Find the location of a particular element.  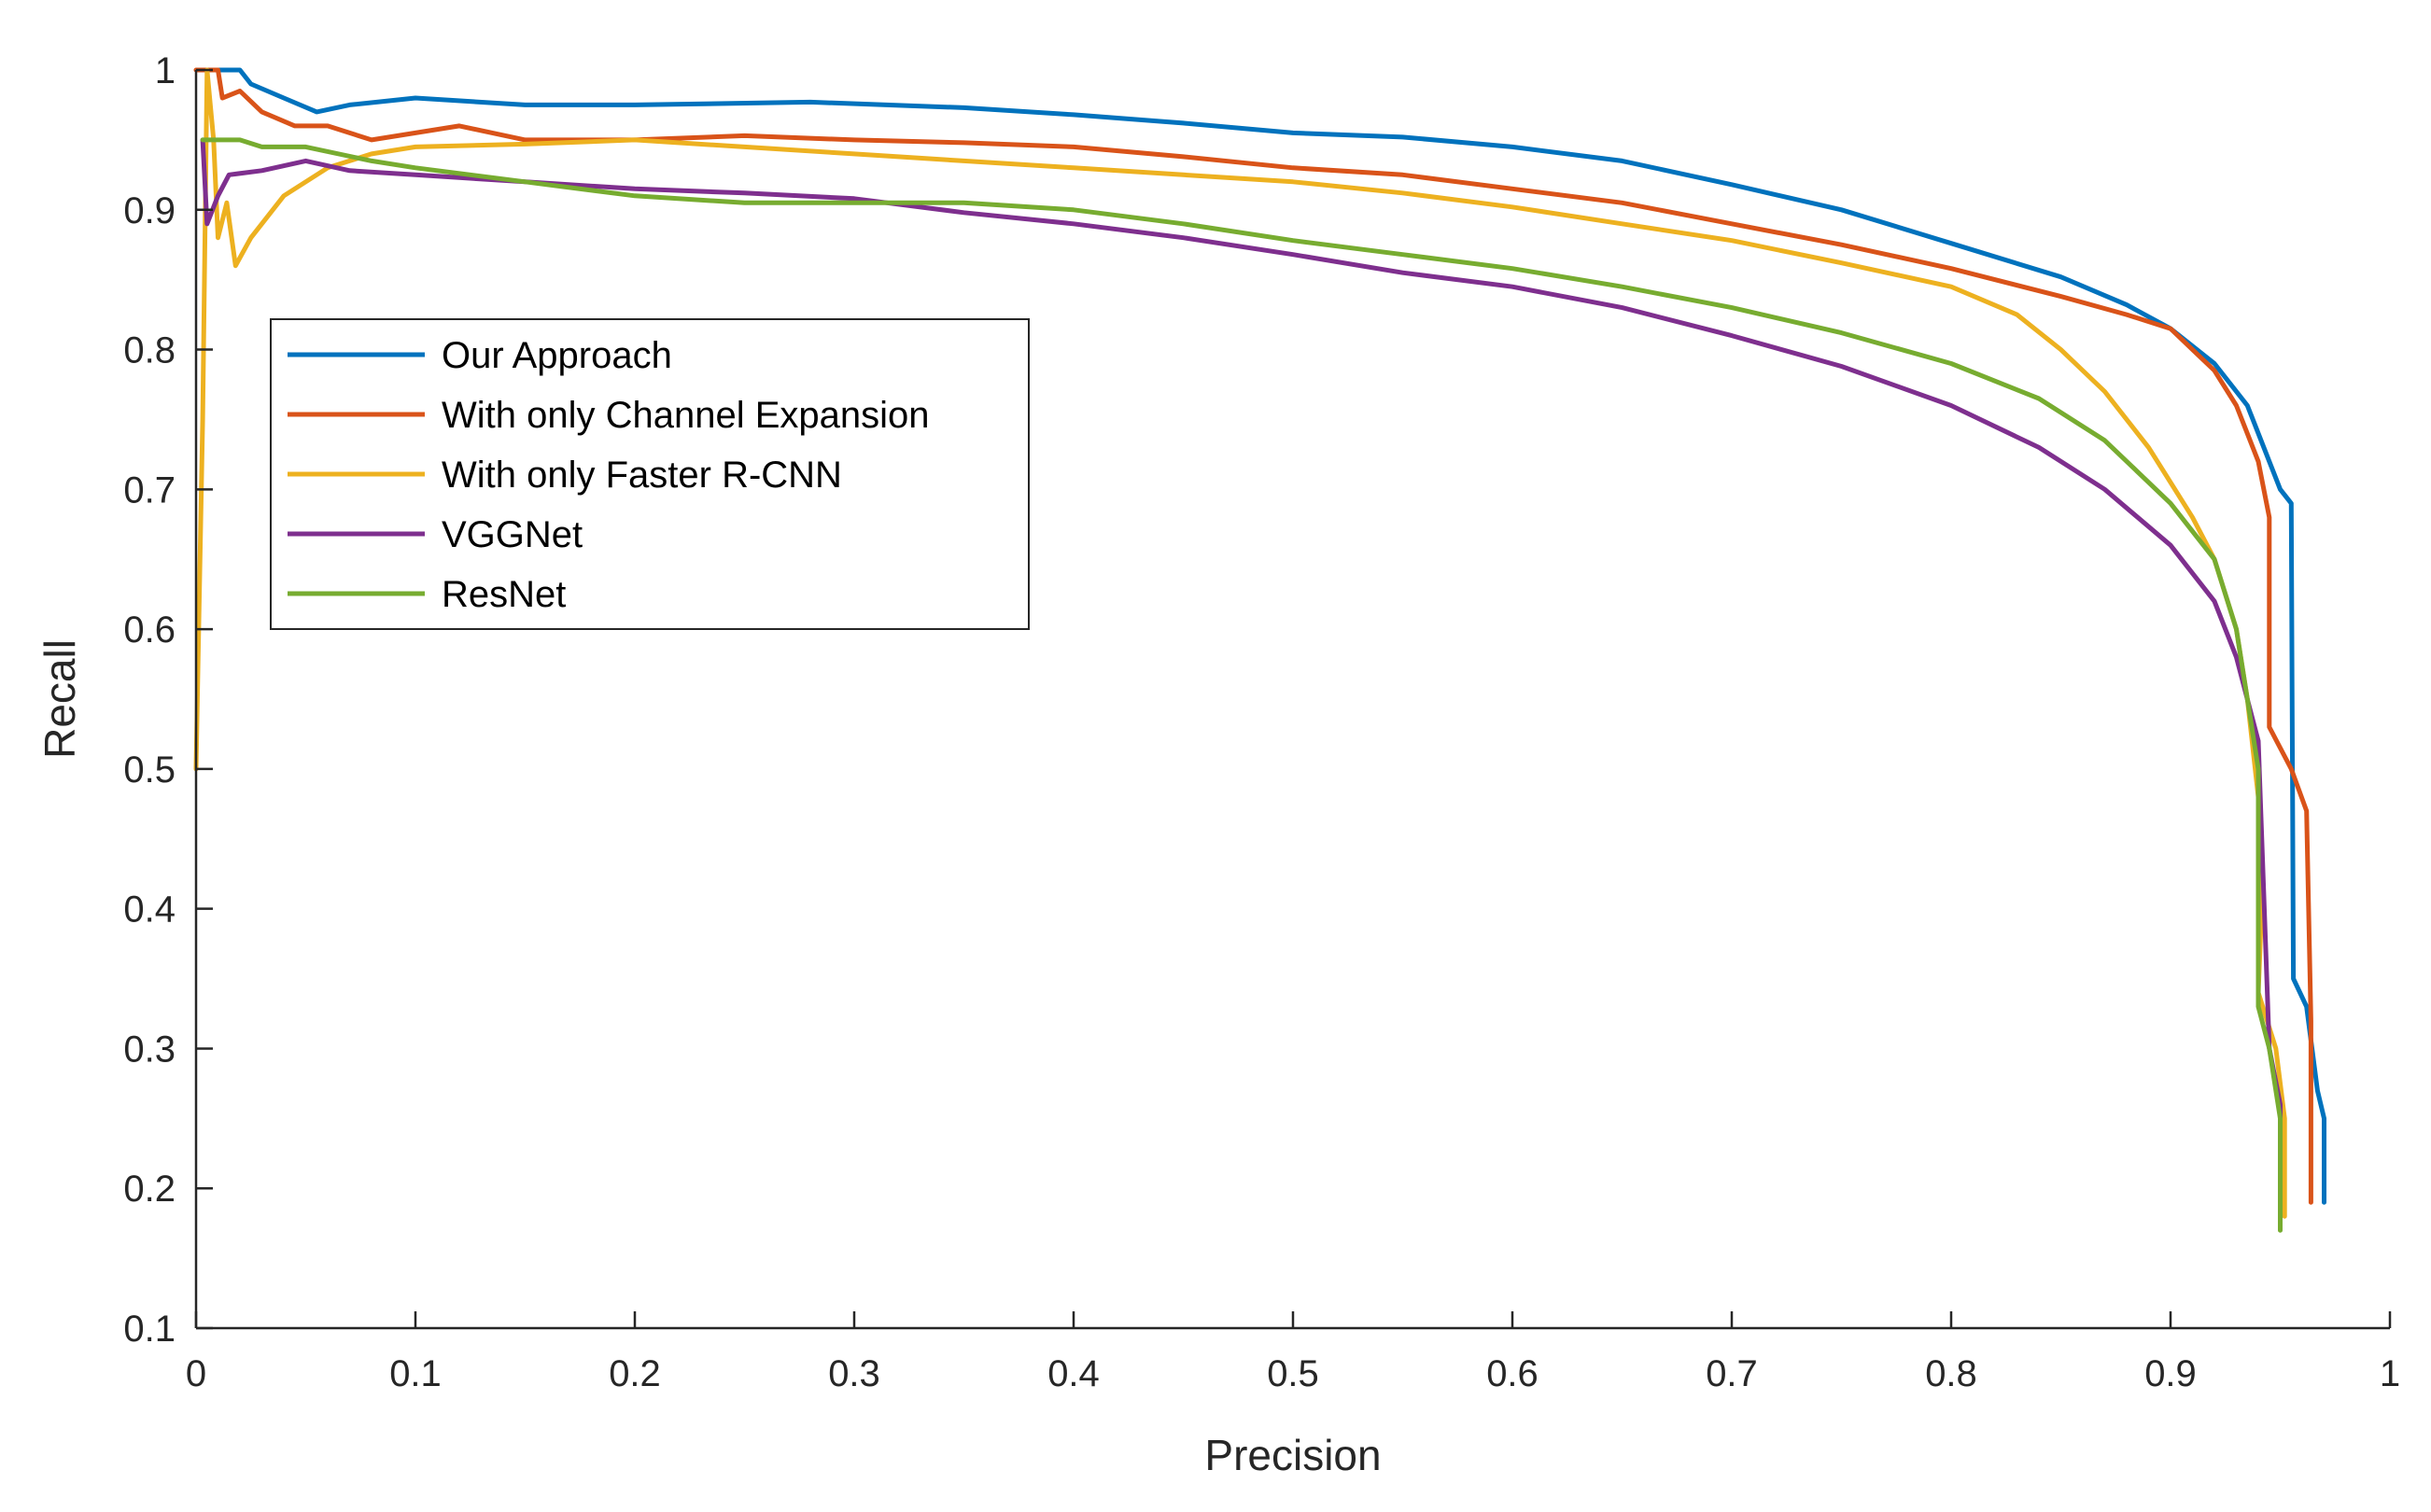

x-tick-label: 0.8 is located at coordinates (1951, 1373).